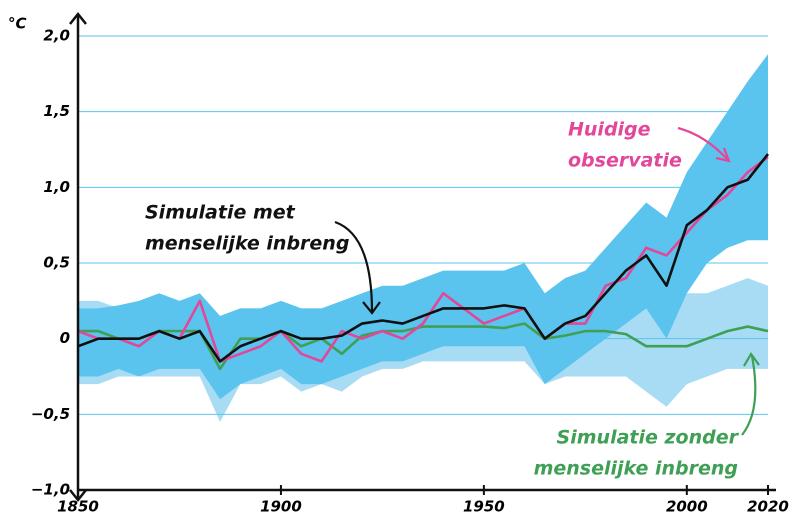 The width and height of the screenshot is (791, 519). What do you see at coordinates (768, 507) in the screenshot?
I see `x-tick-label: 2020` at bounding box center [768, 507].